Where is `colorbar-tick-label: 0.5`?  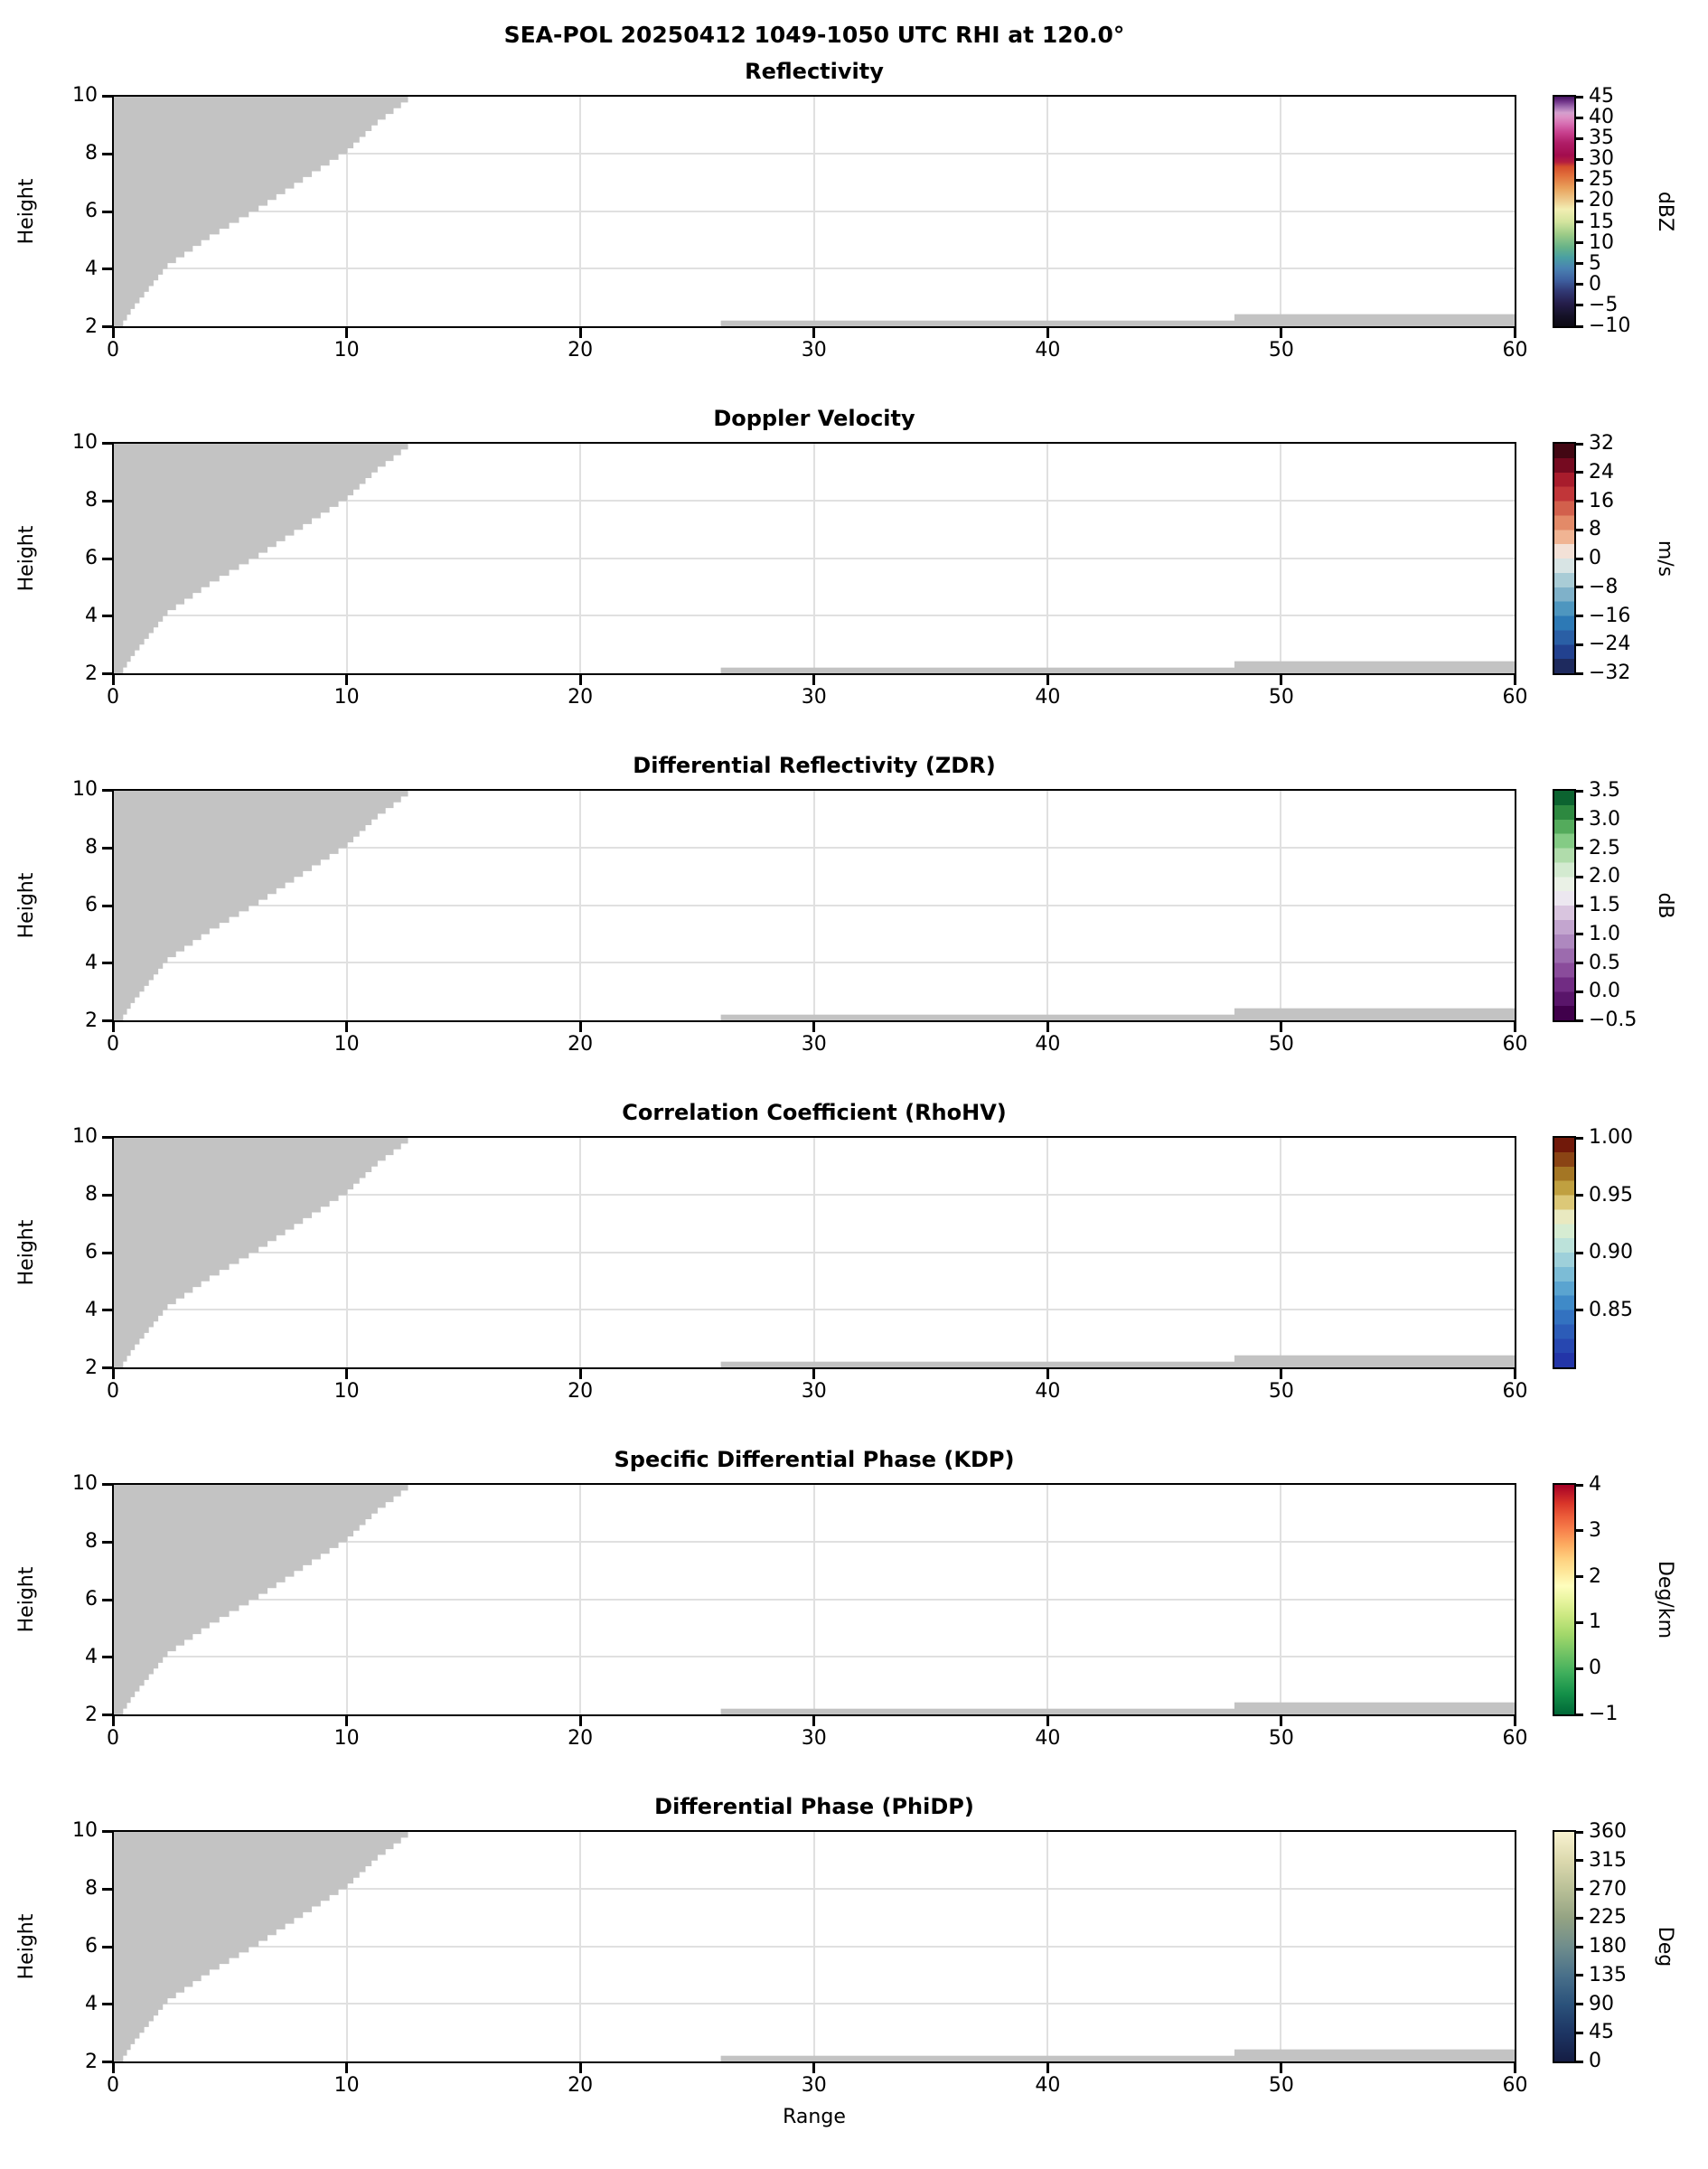
colorbar-tick-label: 0.5 is located at coordinates (1604, 963).